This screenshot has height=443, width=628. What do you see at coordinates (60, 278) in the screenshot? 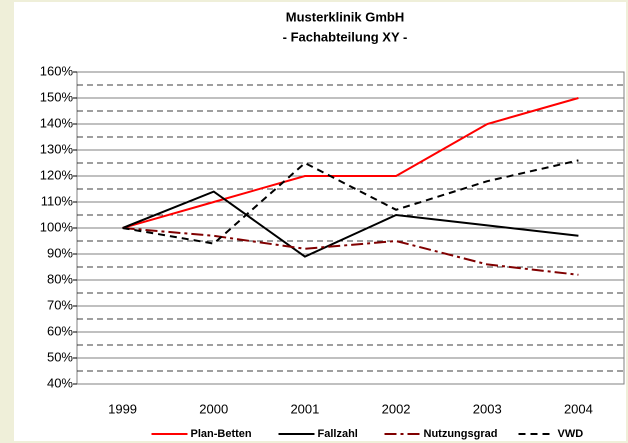
I see `y-tick-label: 80%` at bounding box center [60, 278].